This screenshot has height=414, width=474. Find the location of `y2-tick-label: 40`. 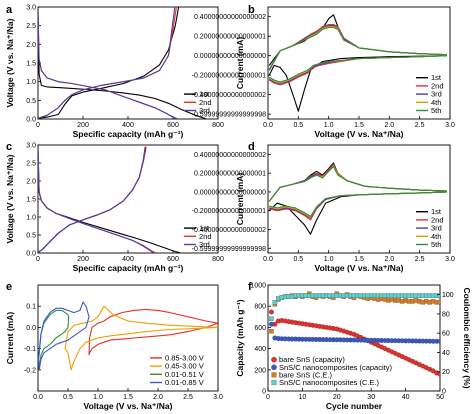

y2-tick-label: 40 is located at coordinates (446, 353).